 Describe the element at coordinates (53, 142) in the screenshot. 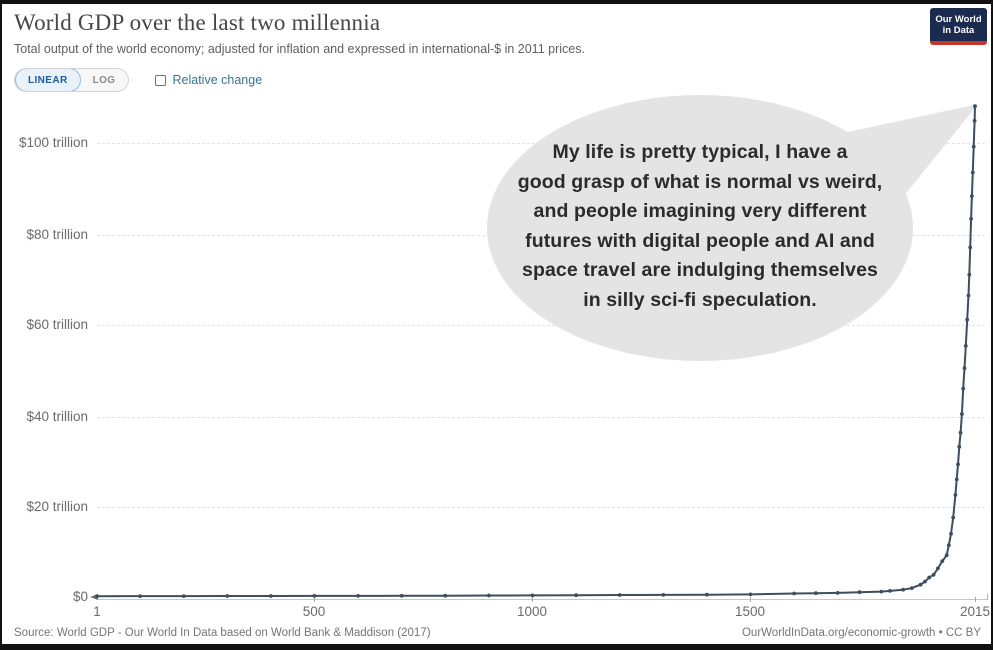

I see `y-tick-label-100t: $100 trillion` at that location.